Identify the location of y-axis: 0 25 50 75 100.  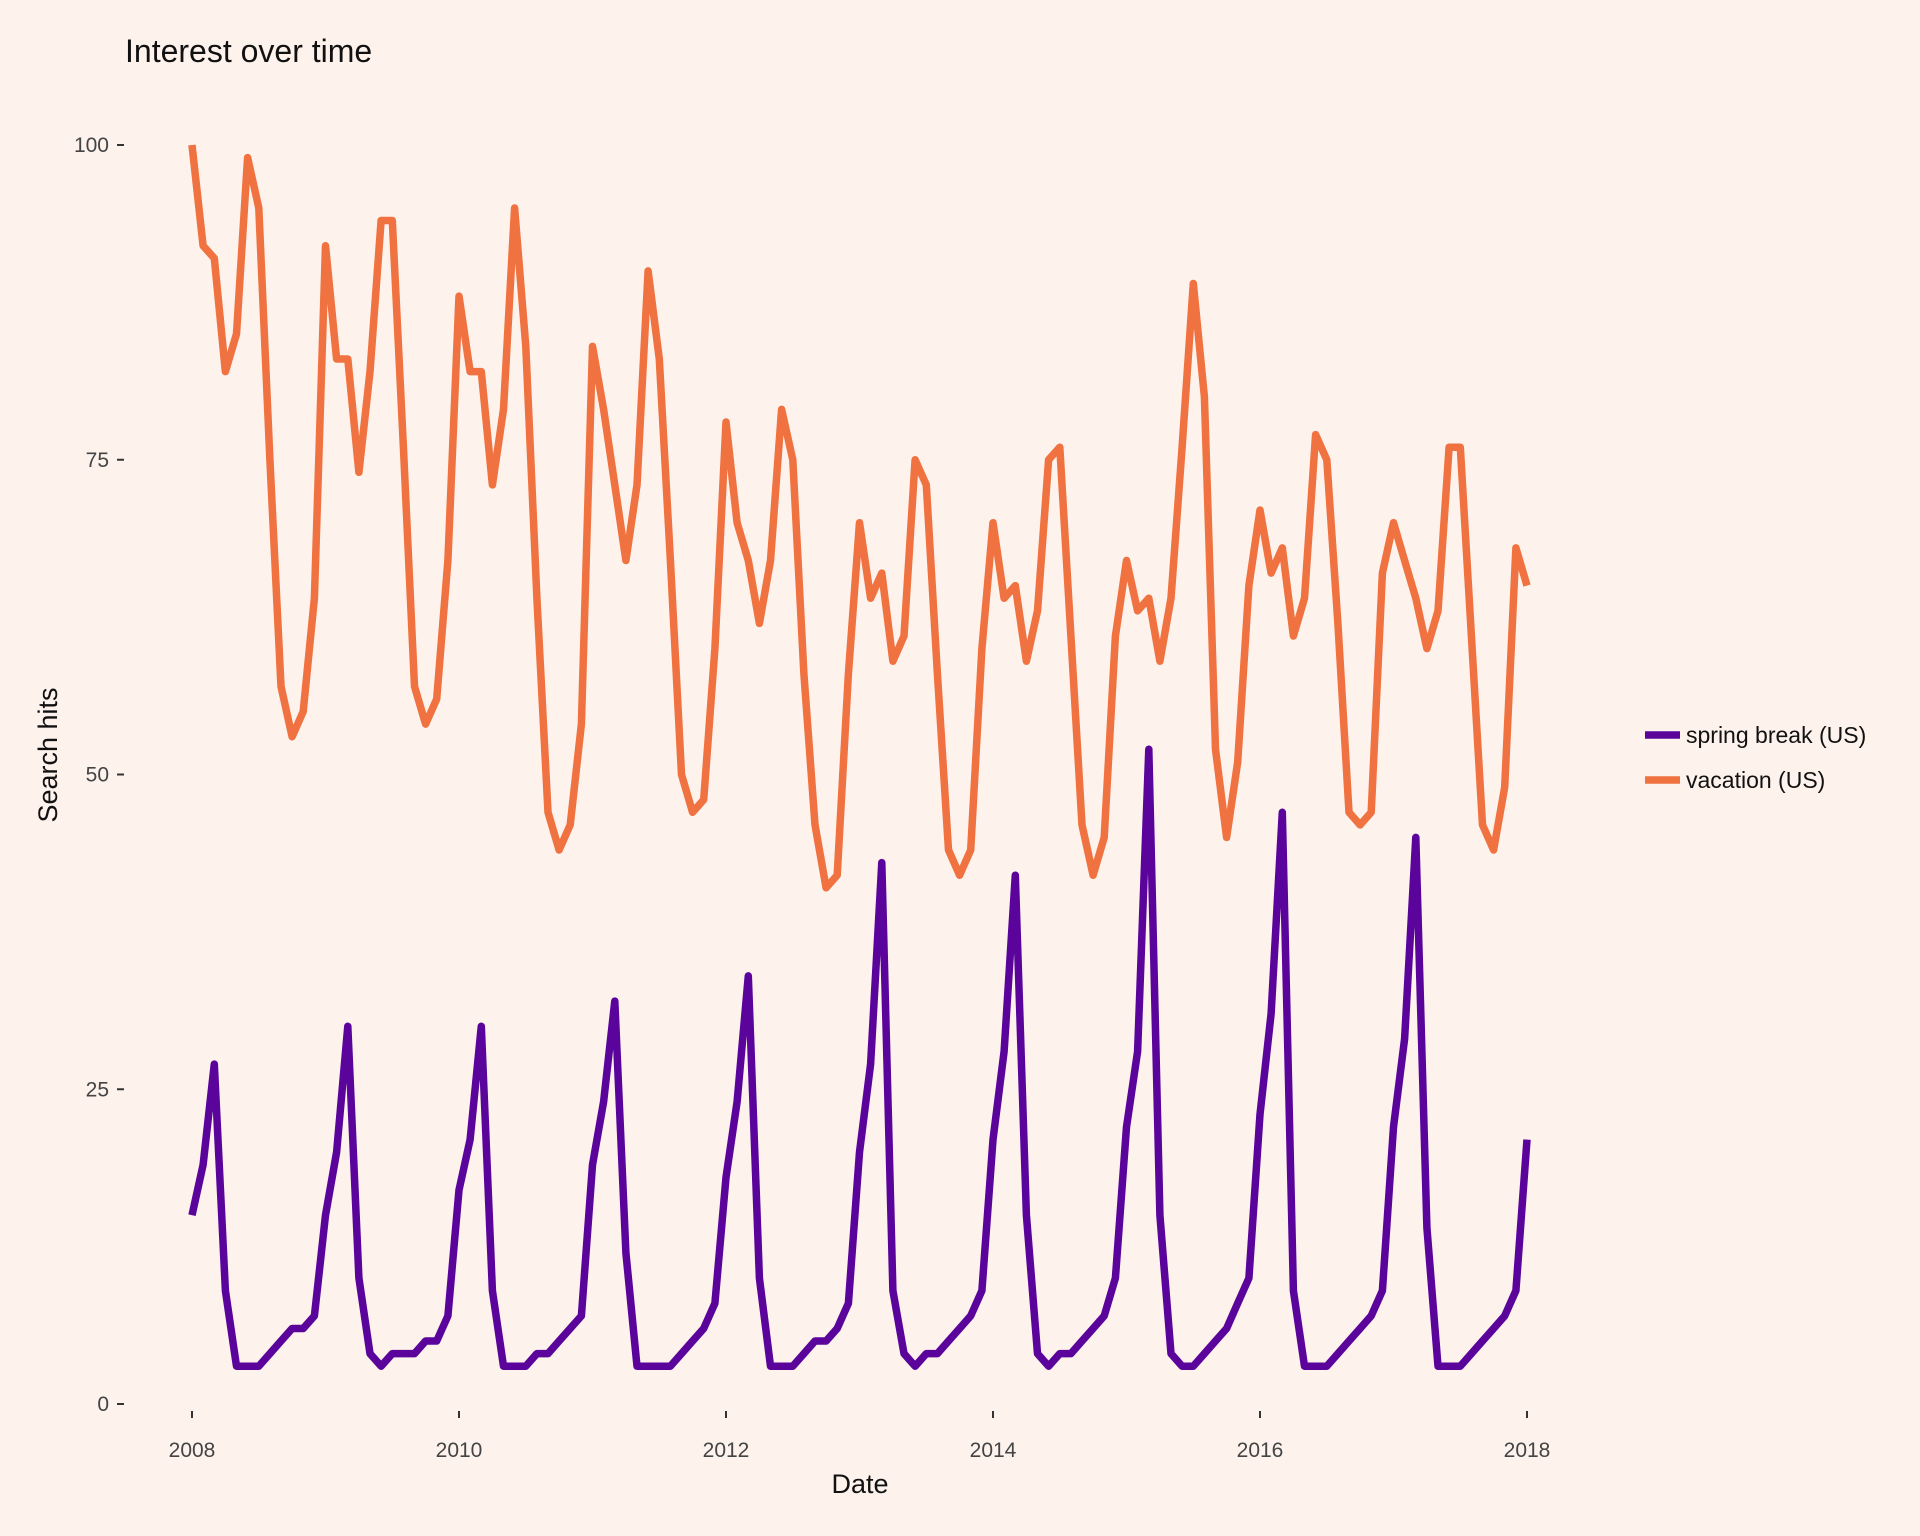
(99, 775).